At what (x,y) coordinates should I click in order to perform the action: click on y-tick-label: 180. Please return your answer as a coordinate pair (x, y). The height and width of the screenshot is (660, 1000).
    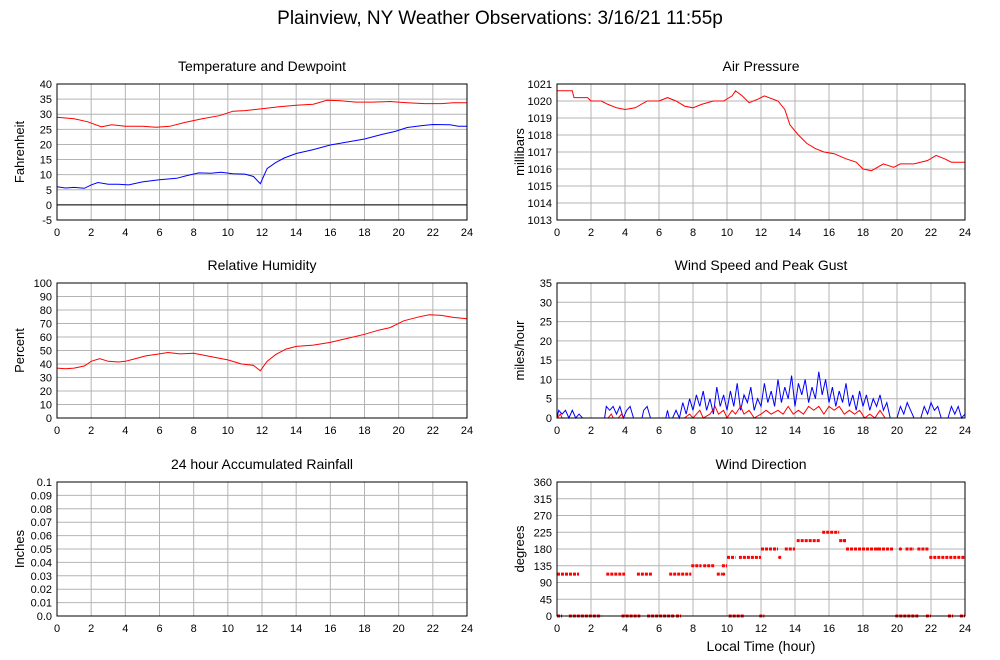
    Looking at the image, I should click on (543, 550).